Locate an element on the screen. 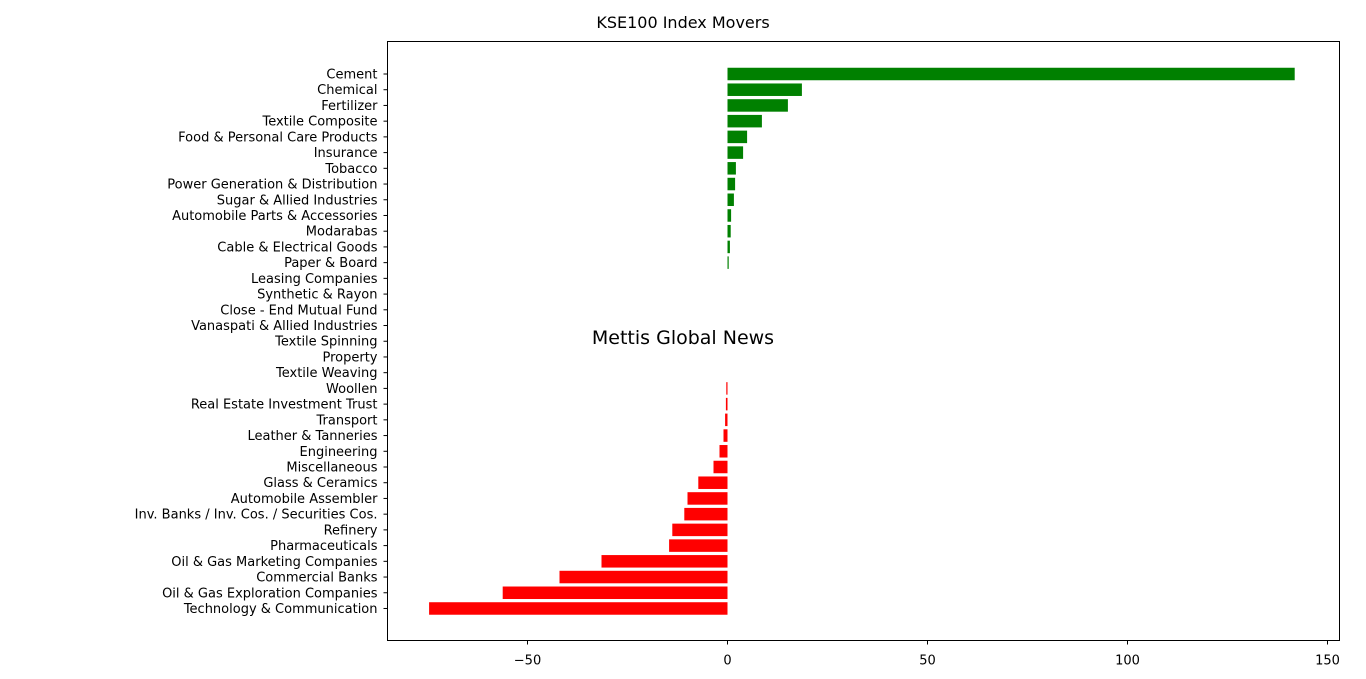 The image size is (1366, 679). category-label: Synthetic & Rayon is located at coordinates (317, 295).